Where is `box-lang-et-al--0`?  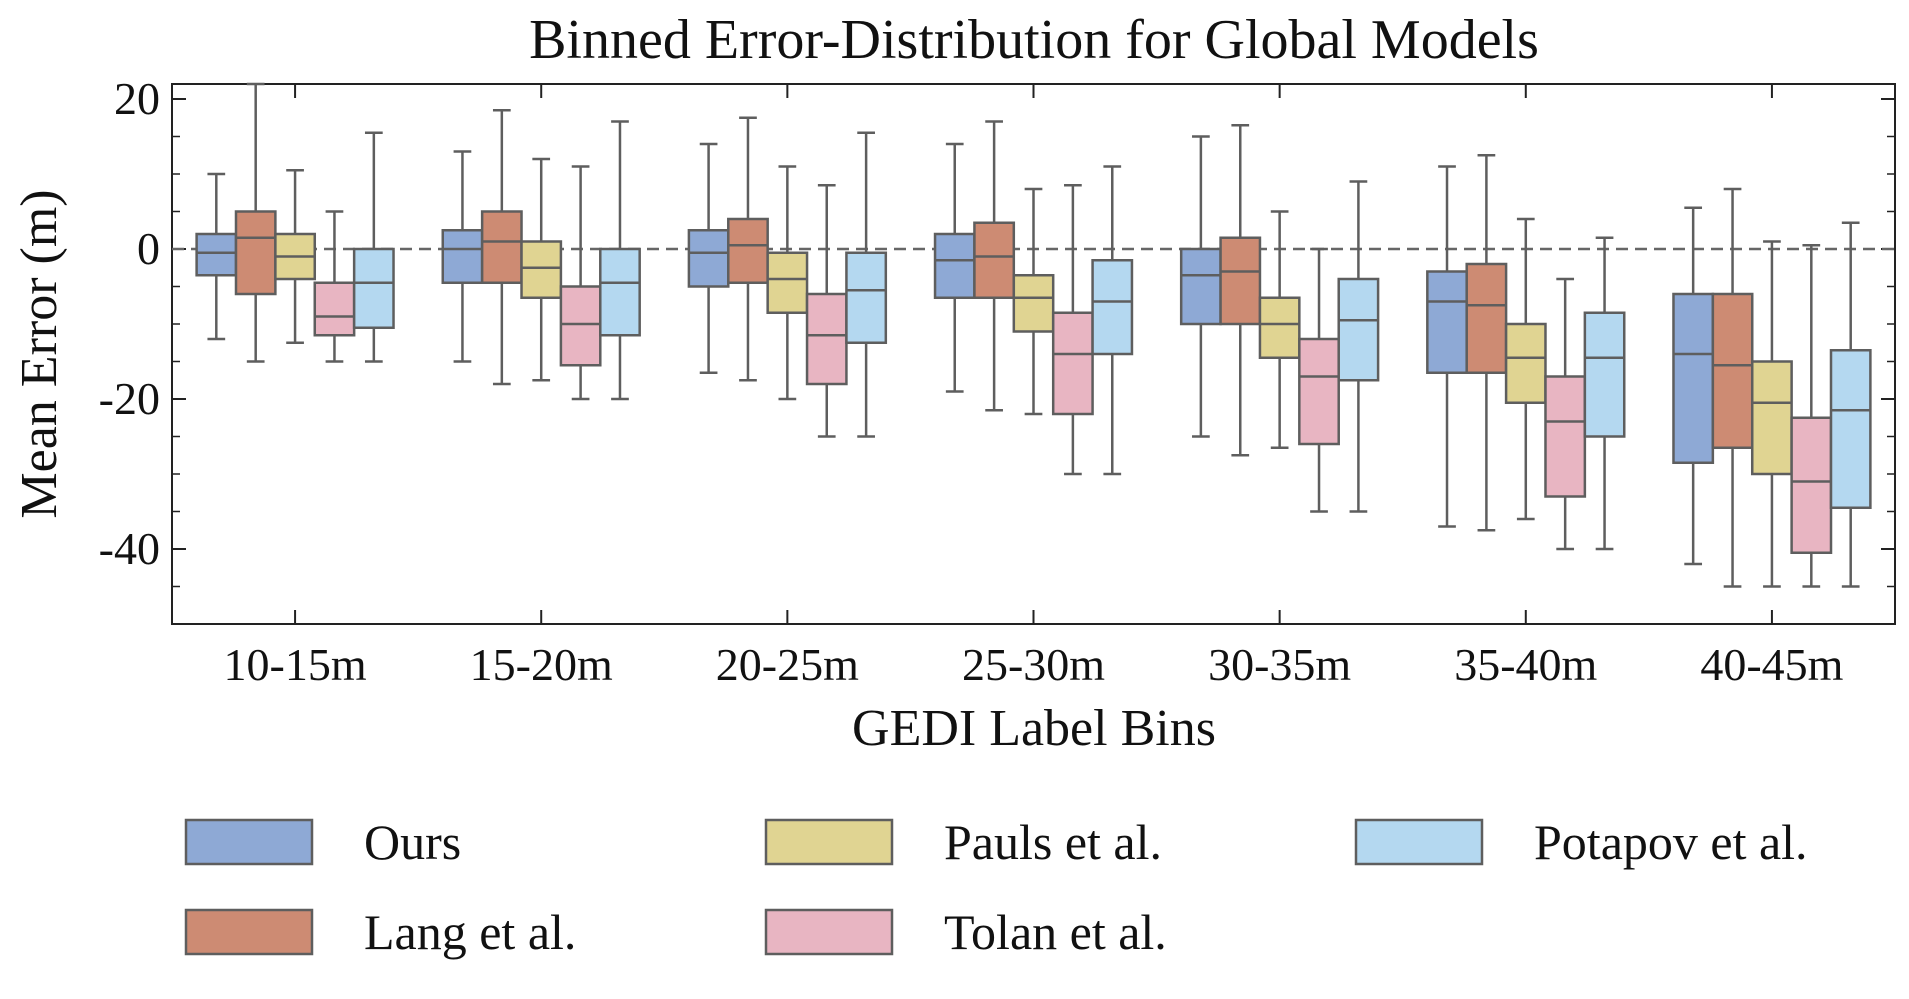 box-lang-et-al--0 is located at coordinates (255, 222).